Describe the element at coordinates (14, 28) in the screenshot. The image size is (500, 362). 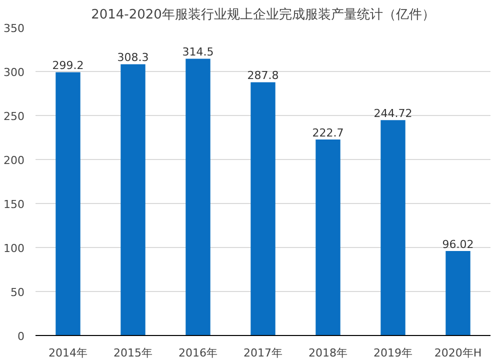
I see `y-tick-label: 350` at that location.